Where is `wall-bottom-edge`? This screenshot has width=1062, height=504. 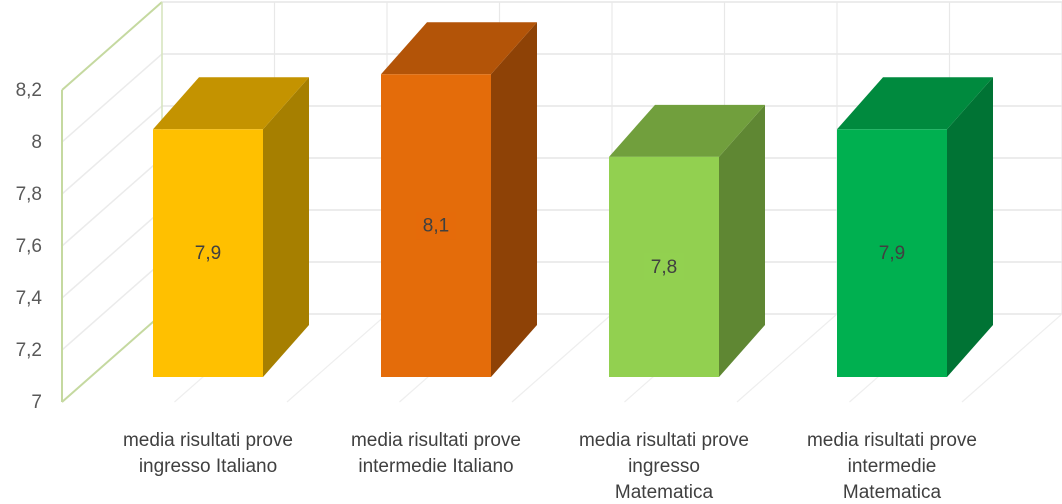
wall-bottom-edge is located at coordinates (112, 358).